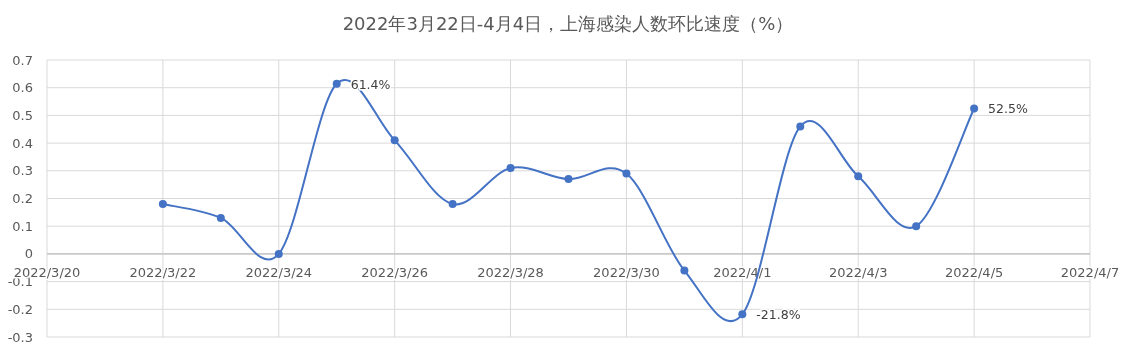  Describe the element at coordinates (22, 143) in the screenshot. I see `y-tick-label: 0.4` at that location.